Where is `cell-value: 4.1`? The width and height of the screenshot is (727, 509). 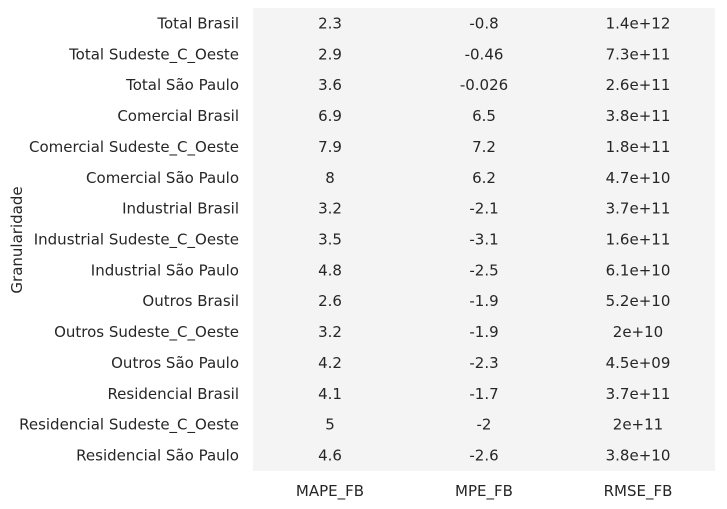 cell-value: 4.1 is located at coordinates (330, 394).